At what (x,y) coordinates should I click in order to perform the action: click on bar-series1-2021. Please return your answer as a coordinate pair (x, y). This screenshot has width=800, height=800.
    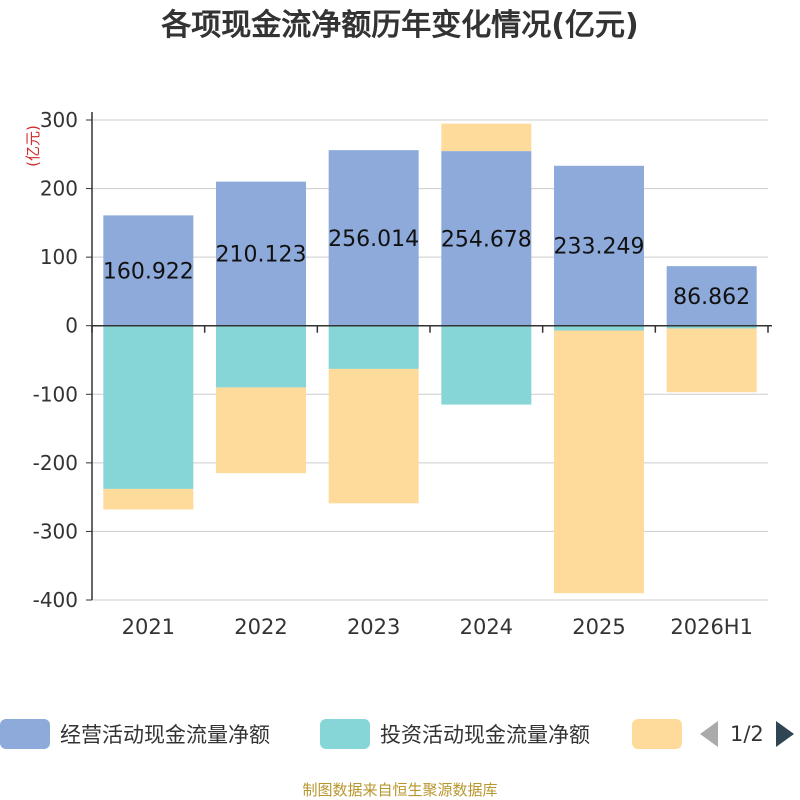
    Looking at the image, I should click on (148, 270).